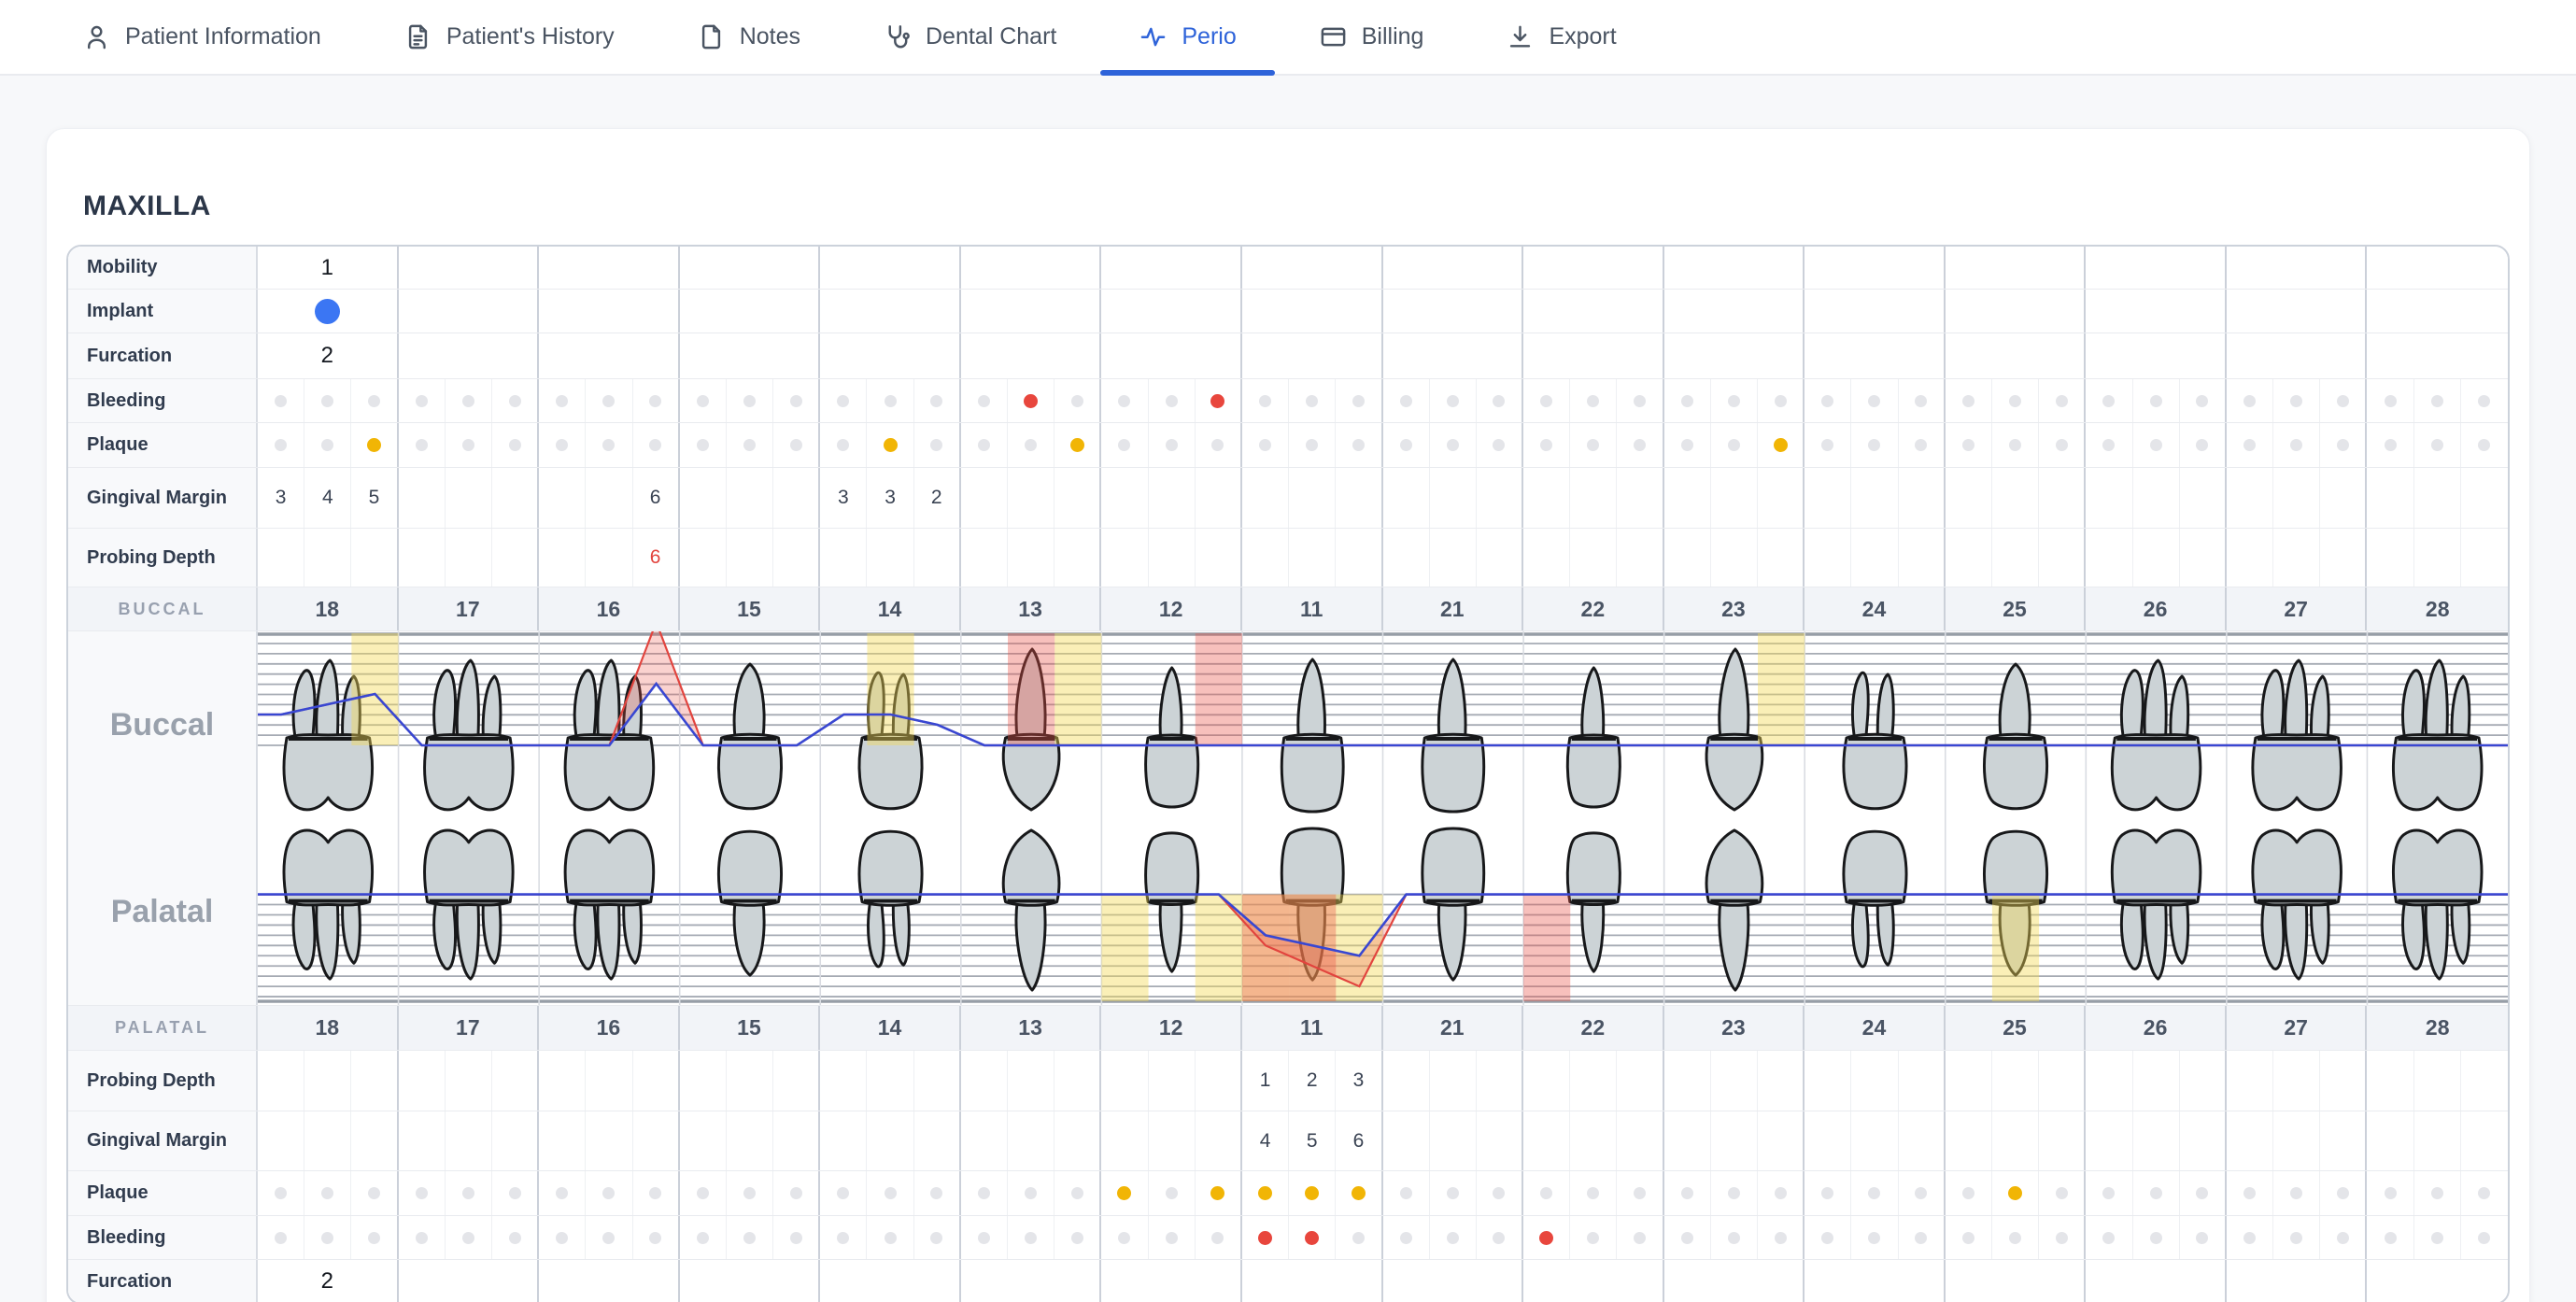 This screenshot has width=2576, height=1302. Describe the element at coordinates (609, 904) in the screenshot. I see `tooth-16-palatal` at that location.